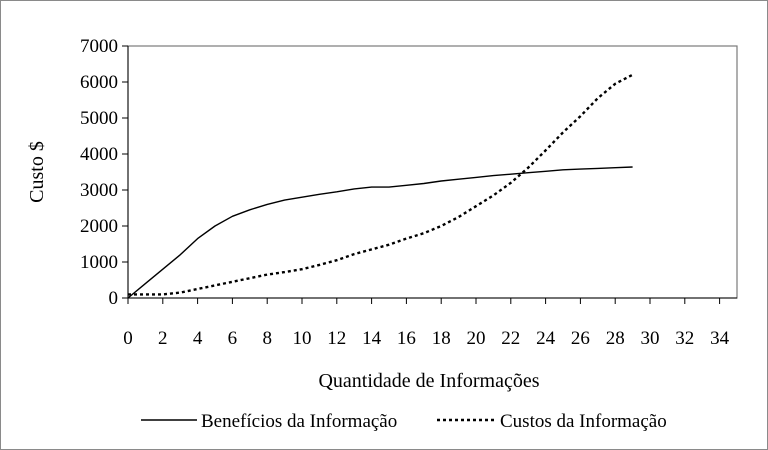 The height and width of the screenshot is (450, 768). Describe the element at coordinates (372, 338) in the screenshot. I see `x-tick-label: 14` at that location.